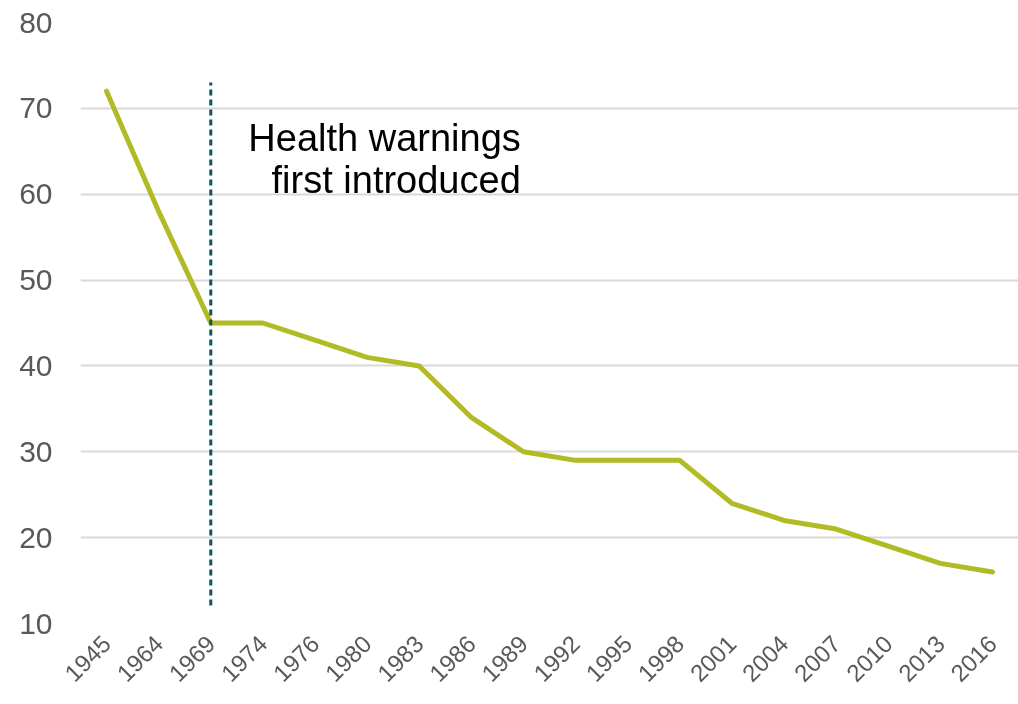  I want to click on y-tick-label: 20, so click(36, 537).